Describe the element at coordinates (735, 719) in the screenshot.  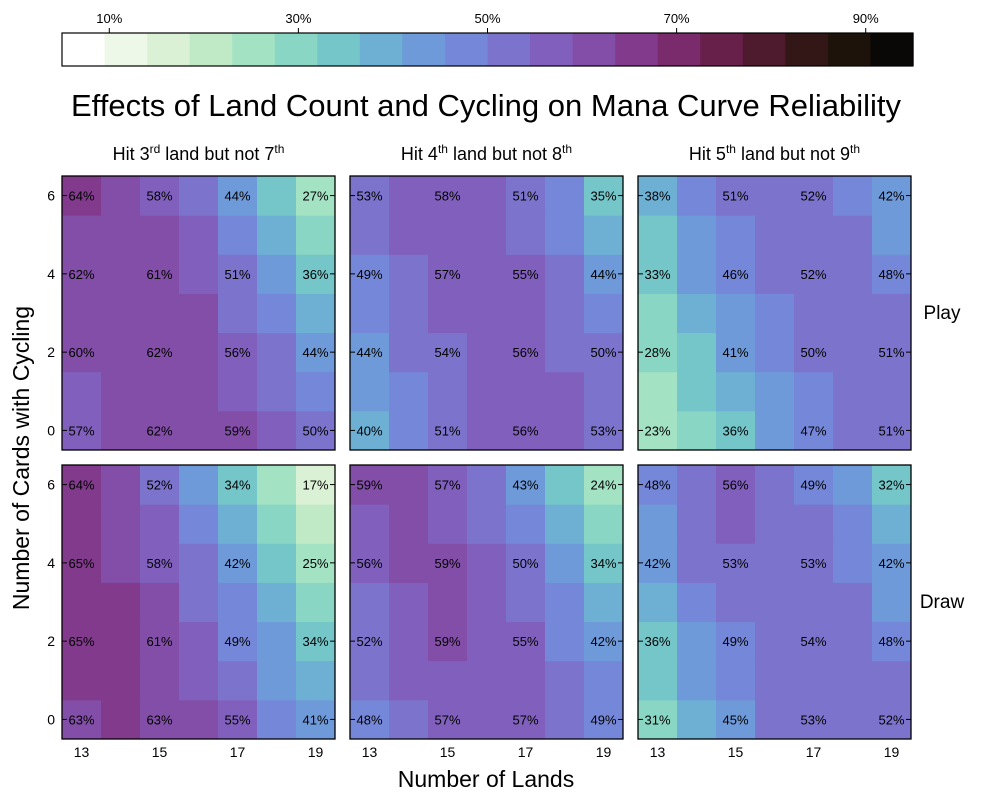
I see `cell-value-label: 45%` at that location.